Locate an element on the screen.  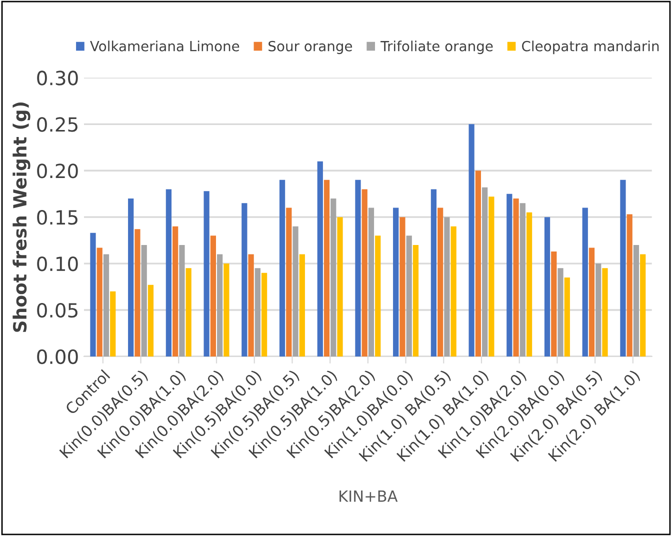
y-axis-title: Shoot fresh Weight (g) is located at coordinates (21, 217).